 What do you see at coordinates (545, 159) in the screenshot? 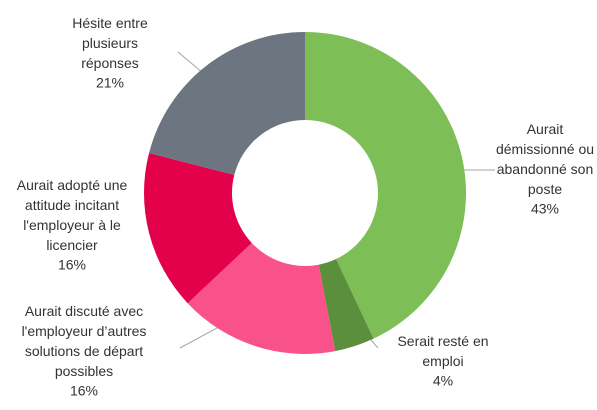
I see `slice-label: Aurait démissionné ou abandonné son poste` at bounding box center [545, 159].